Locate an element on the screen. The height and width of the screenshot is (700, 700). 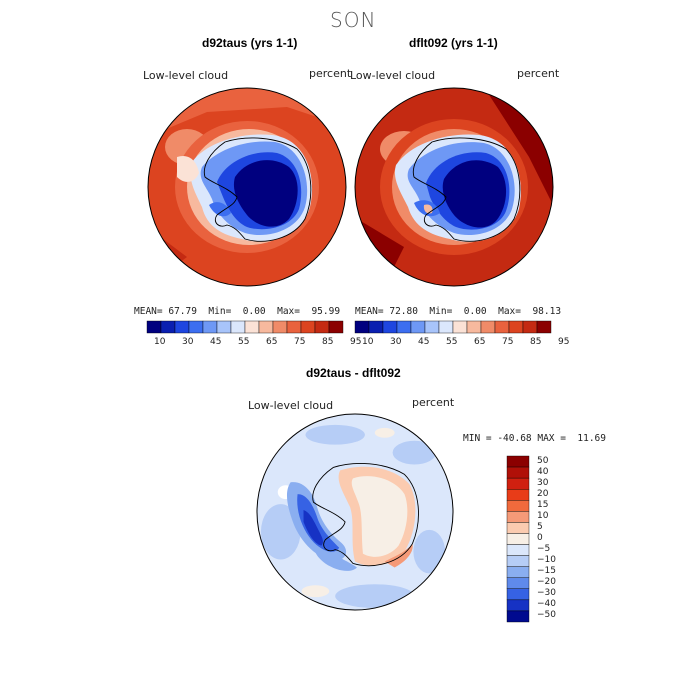
colorbar-tick-label: 75 is located at coordinates (300, 342).